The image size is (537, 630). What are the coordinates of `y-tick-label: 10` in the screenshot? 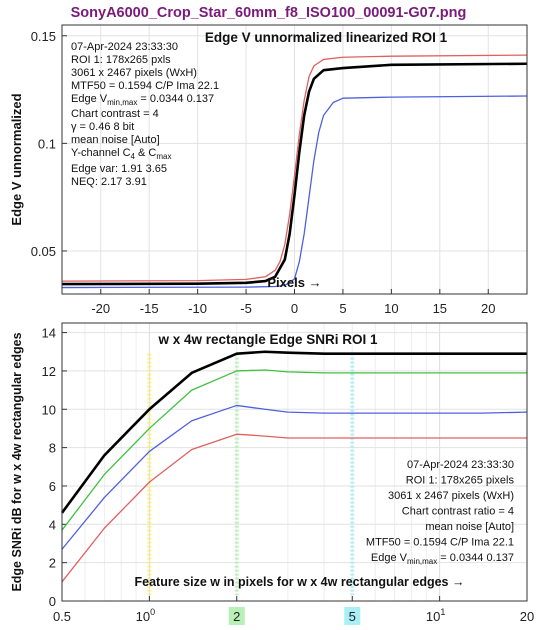 It's located at (49, 409).